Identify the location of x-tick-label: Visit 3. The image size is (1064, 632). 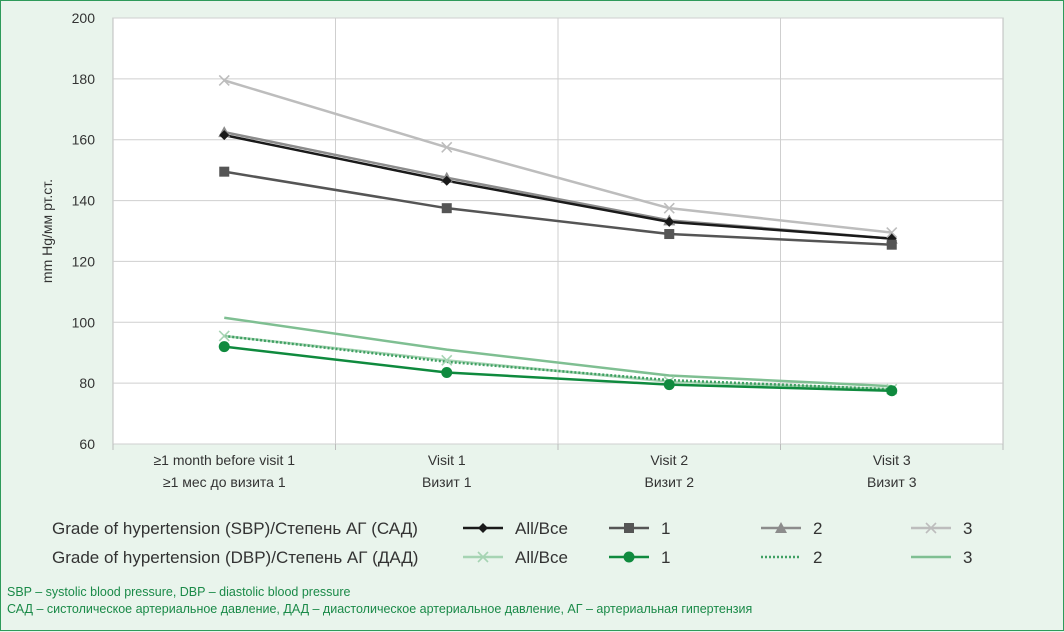
(892, 460).